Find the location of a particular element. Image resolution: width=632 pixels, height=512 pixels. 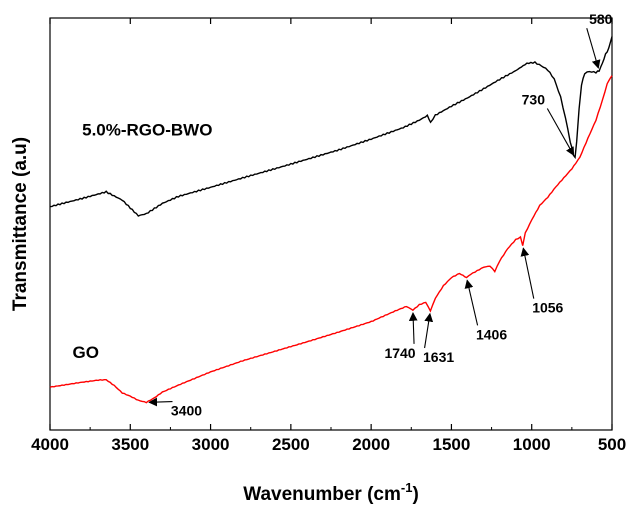

series-labels: 5.0%-RGO-BWO GO is located at coordinates (142, 240).